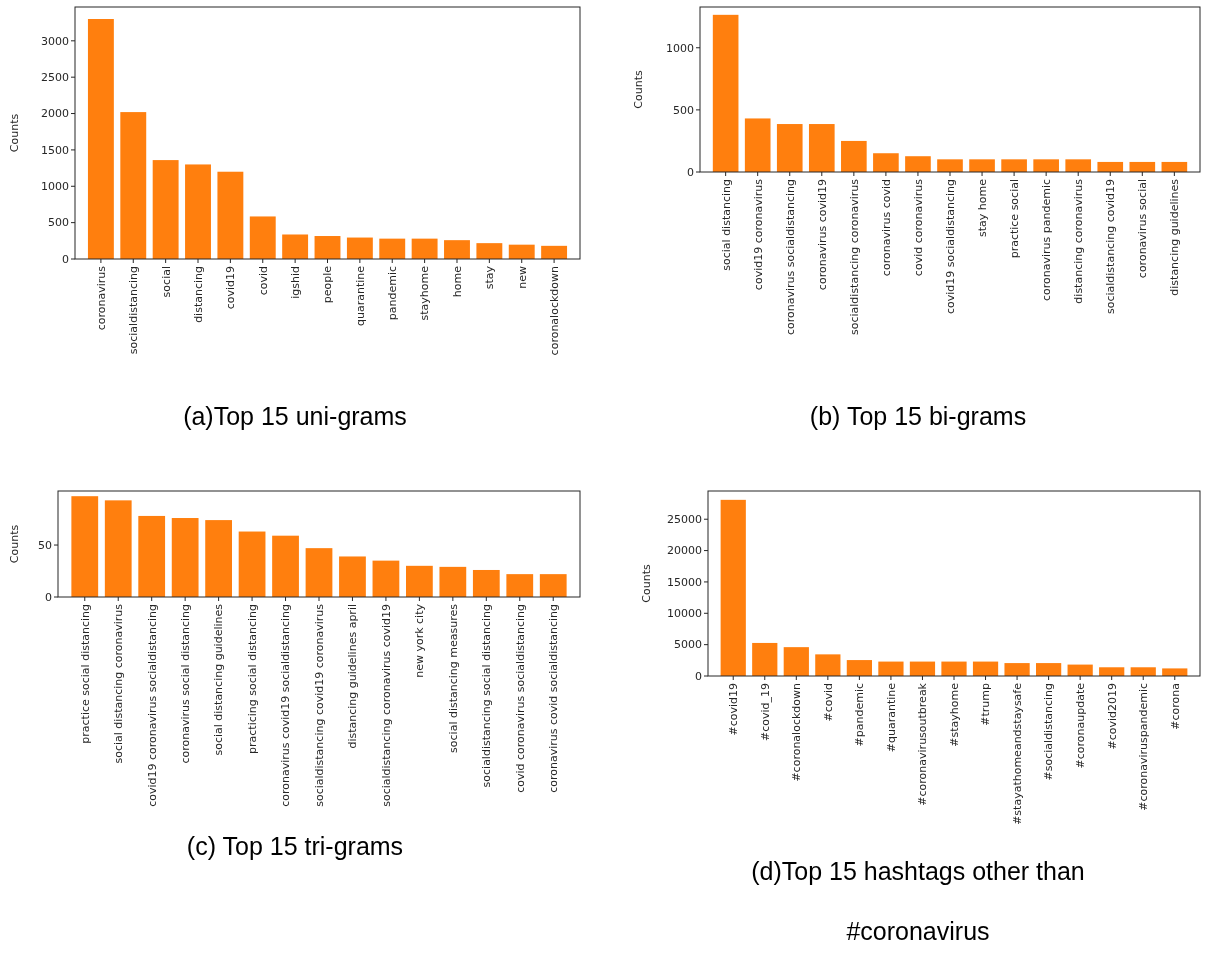  What do you see at coordinates (328, 284) in the screenshot?
I see `x-tick-label: people` at bounding box center [328, 284].